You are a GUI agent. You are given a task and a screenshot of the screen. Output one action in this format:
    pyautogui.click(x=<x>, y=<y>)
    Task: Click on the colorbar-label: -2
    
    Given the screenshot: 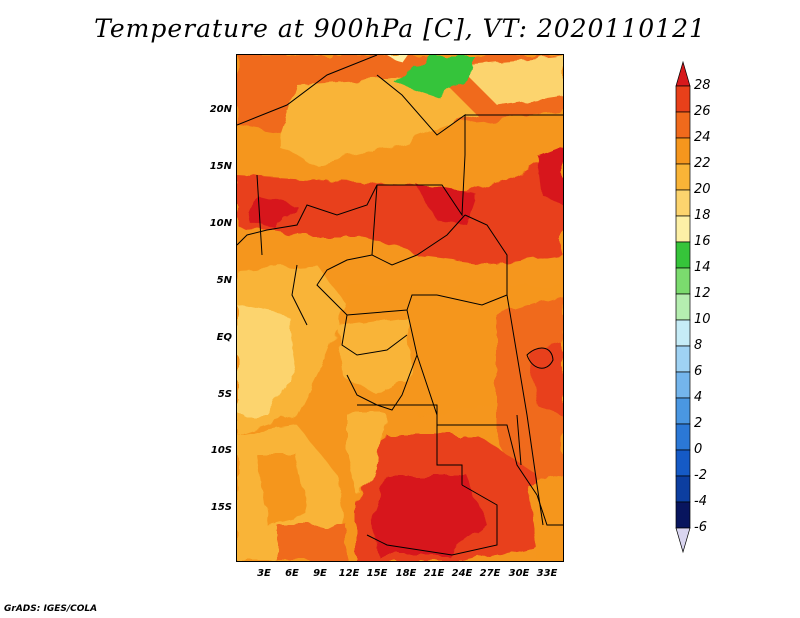 What is the action you would take?
    pyautogui.click(x=700, y=475)
    